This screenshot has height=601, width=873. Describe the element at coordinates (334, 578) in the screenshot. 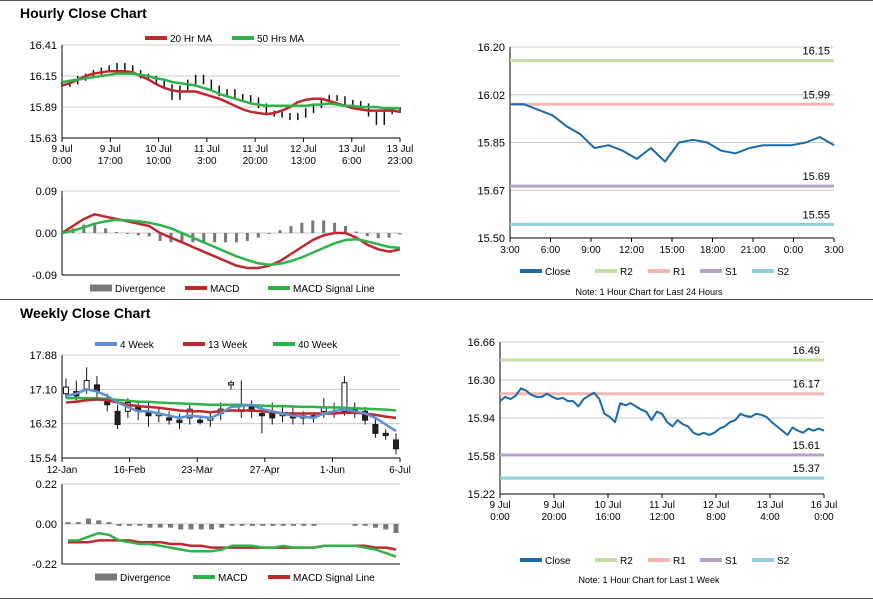

I see `weekly-macd-legend-label: MACD Signal Line` at that location.